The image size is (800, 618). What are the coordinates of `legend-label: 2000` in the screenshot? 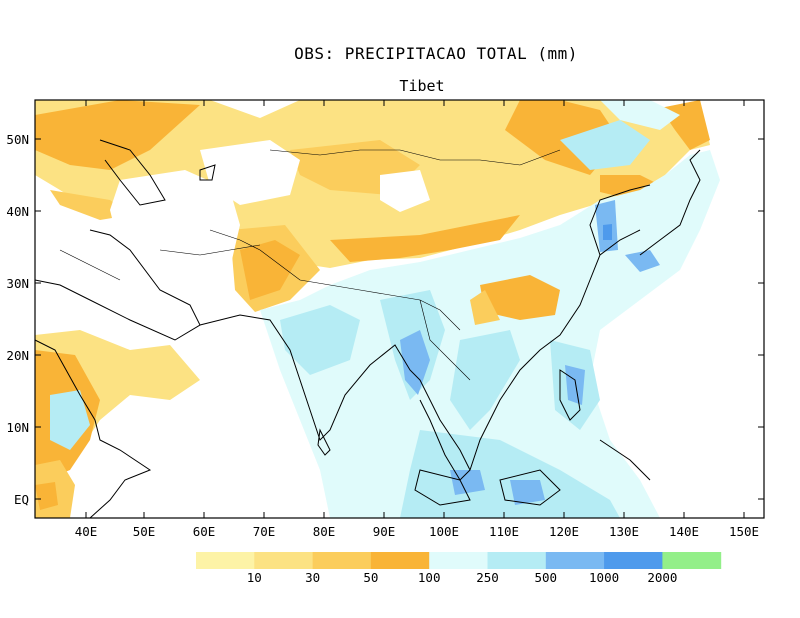 It's located at (662, 577).